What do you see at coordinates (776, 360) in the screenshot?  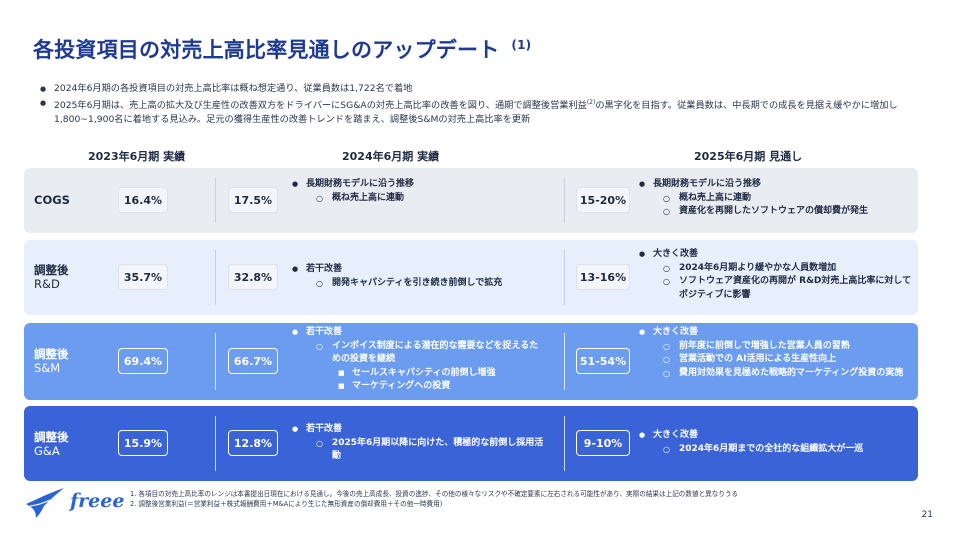 I see `note-subitem: 営業活動での AI活用による生産性向上` at bounding box center [776, 360].